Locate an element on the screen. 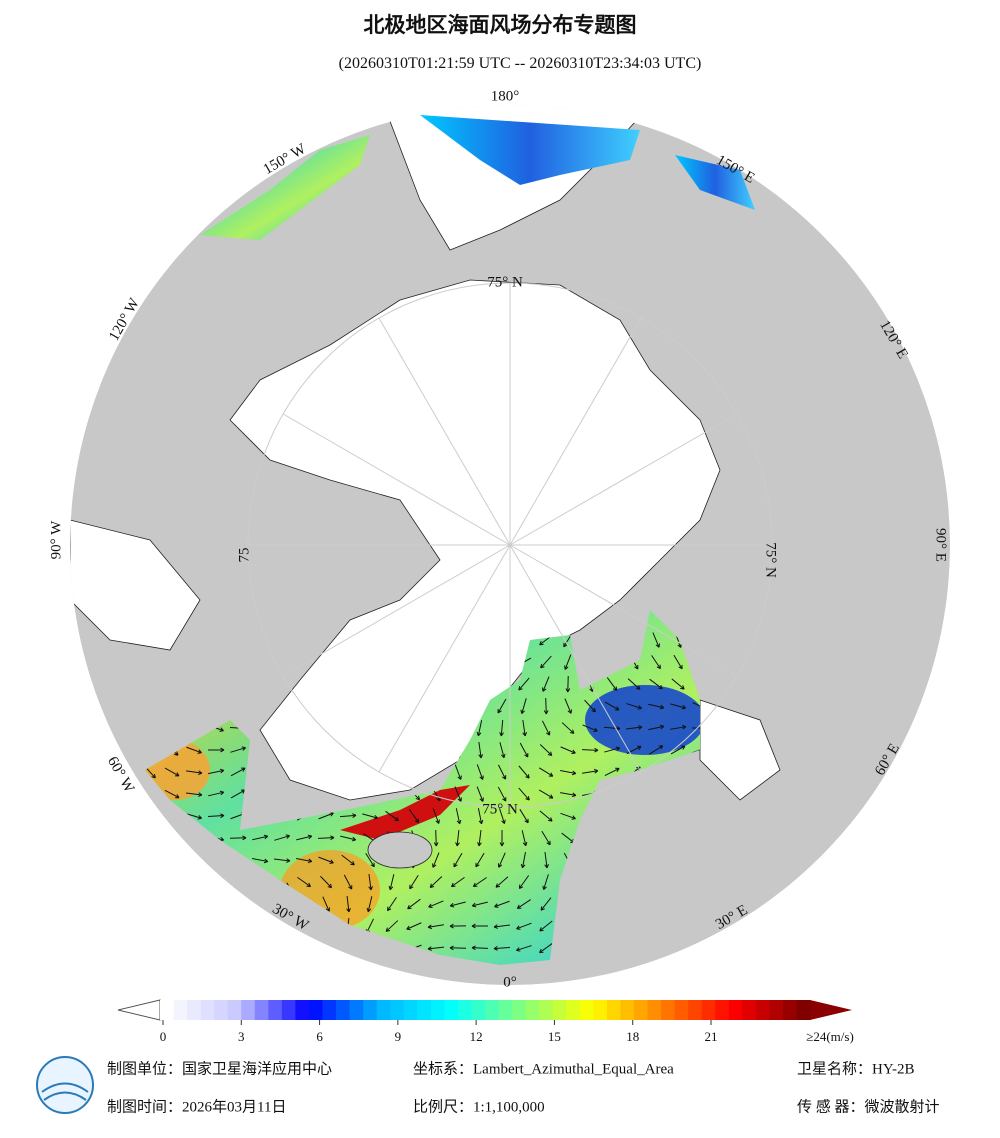 Image resolution: width=1000 pixels, height=1138 pixels. colorbar-low is located at coordinates (139, 1010).